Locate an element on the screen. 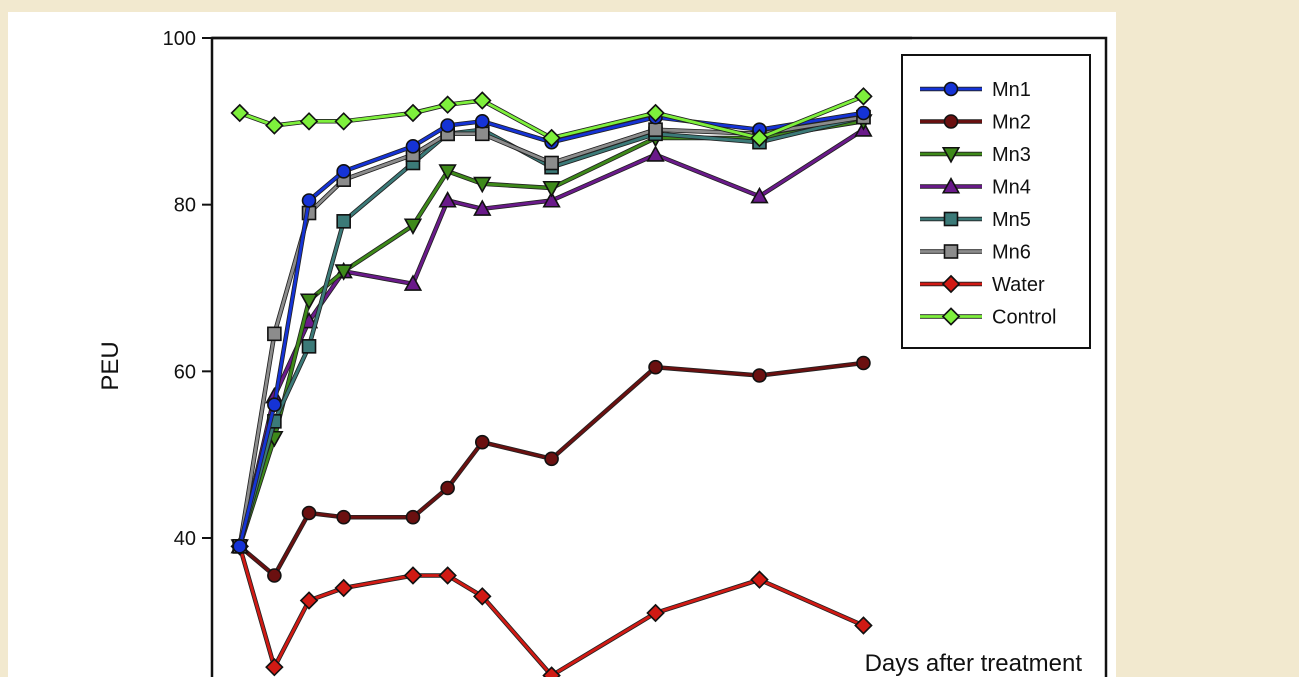 The width and height of the screenshot is (1299, 677). y-axis-ticks: 40 60 80 100 is located at coordinates (187, 289).